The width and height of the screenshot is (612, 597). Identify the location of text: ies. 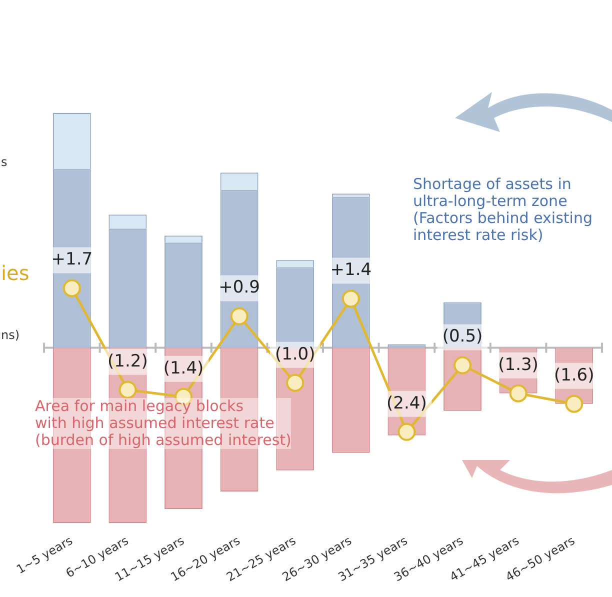
(15, 273).